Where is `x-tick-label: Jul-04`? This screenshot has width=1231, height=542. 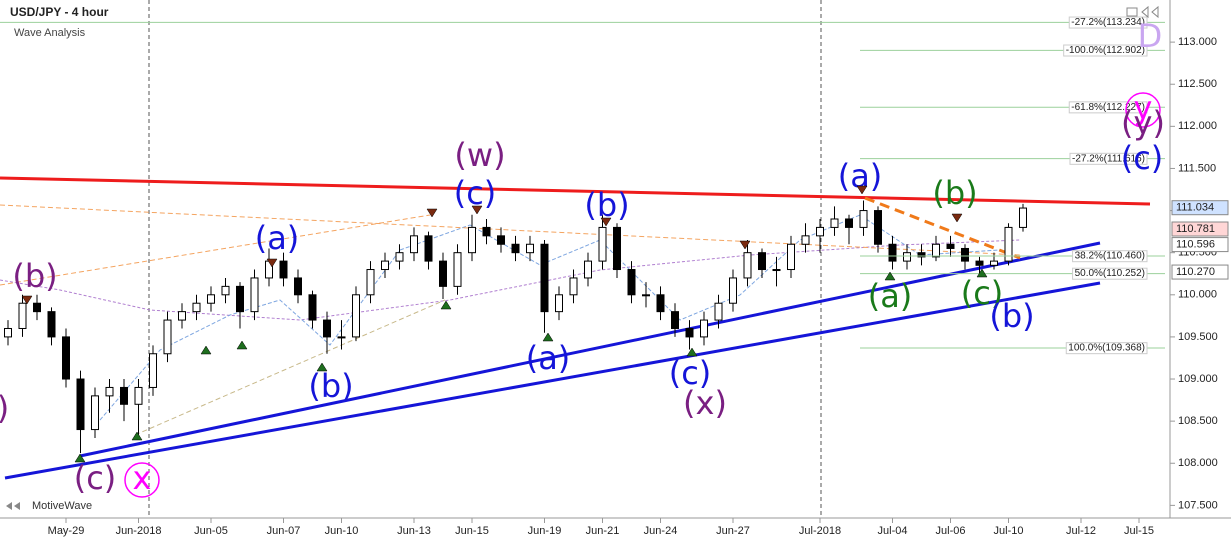 x-tick-label: Jul-04 is located at coordinates (893, 531).